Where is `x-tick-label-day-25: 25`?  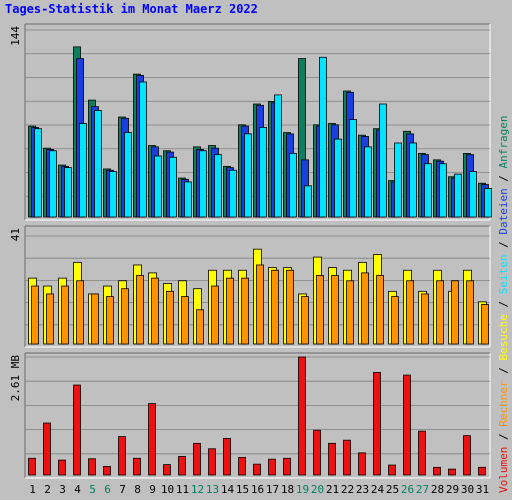
x-tick-label-day-25: 25 is located at coordinates (392, 489).